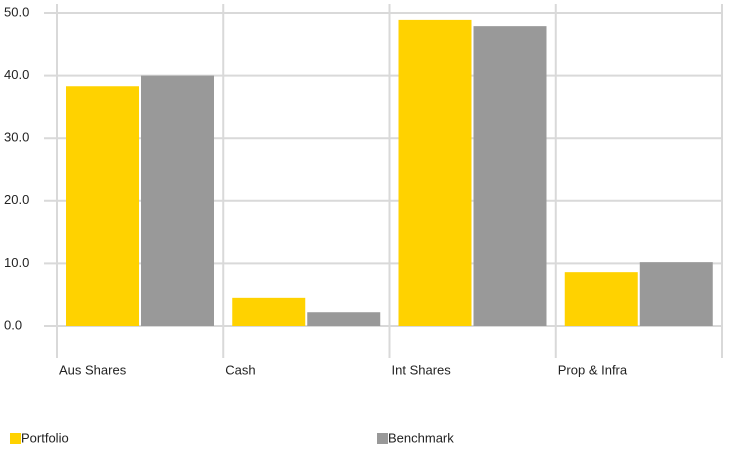  What do you see at coordinates (421, 437) in the screenshot?
I see `legend-label: Benchmark` at bounding box center [421, 437].